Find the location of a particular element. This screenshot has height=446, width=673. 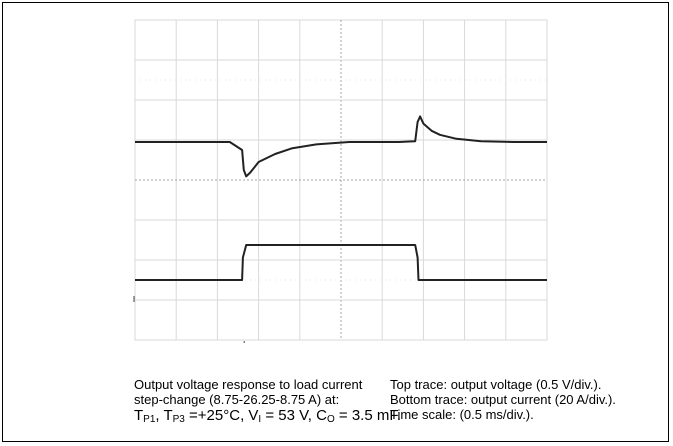

trace-output-current is located at coordinates (341, 262).